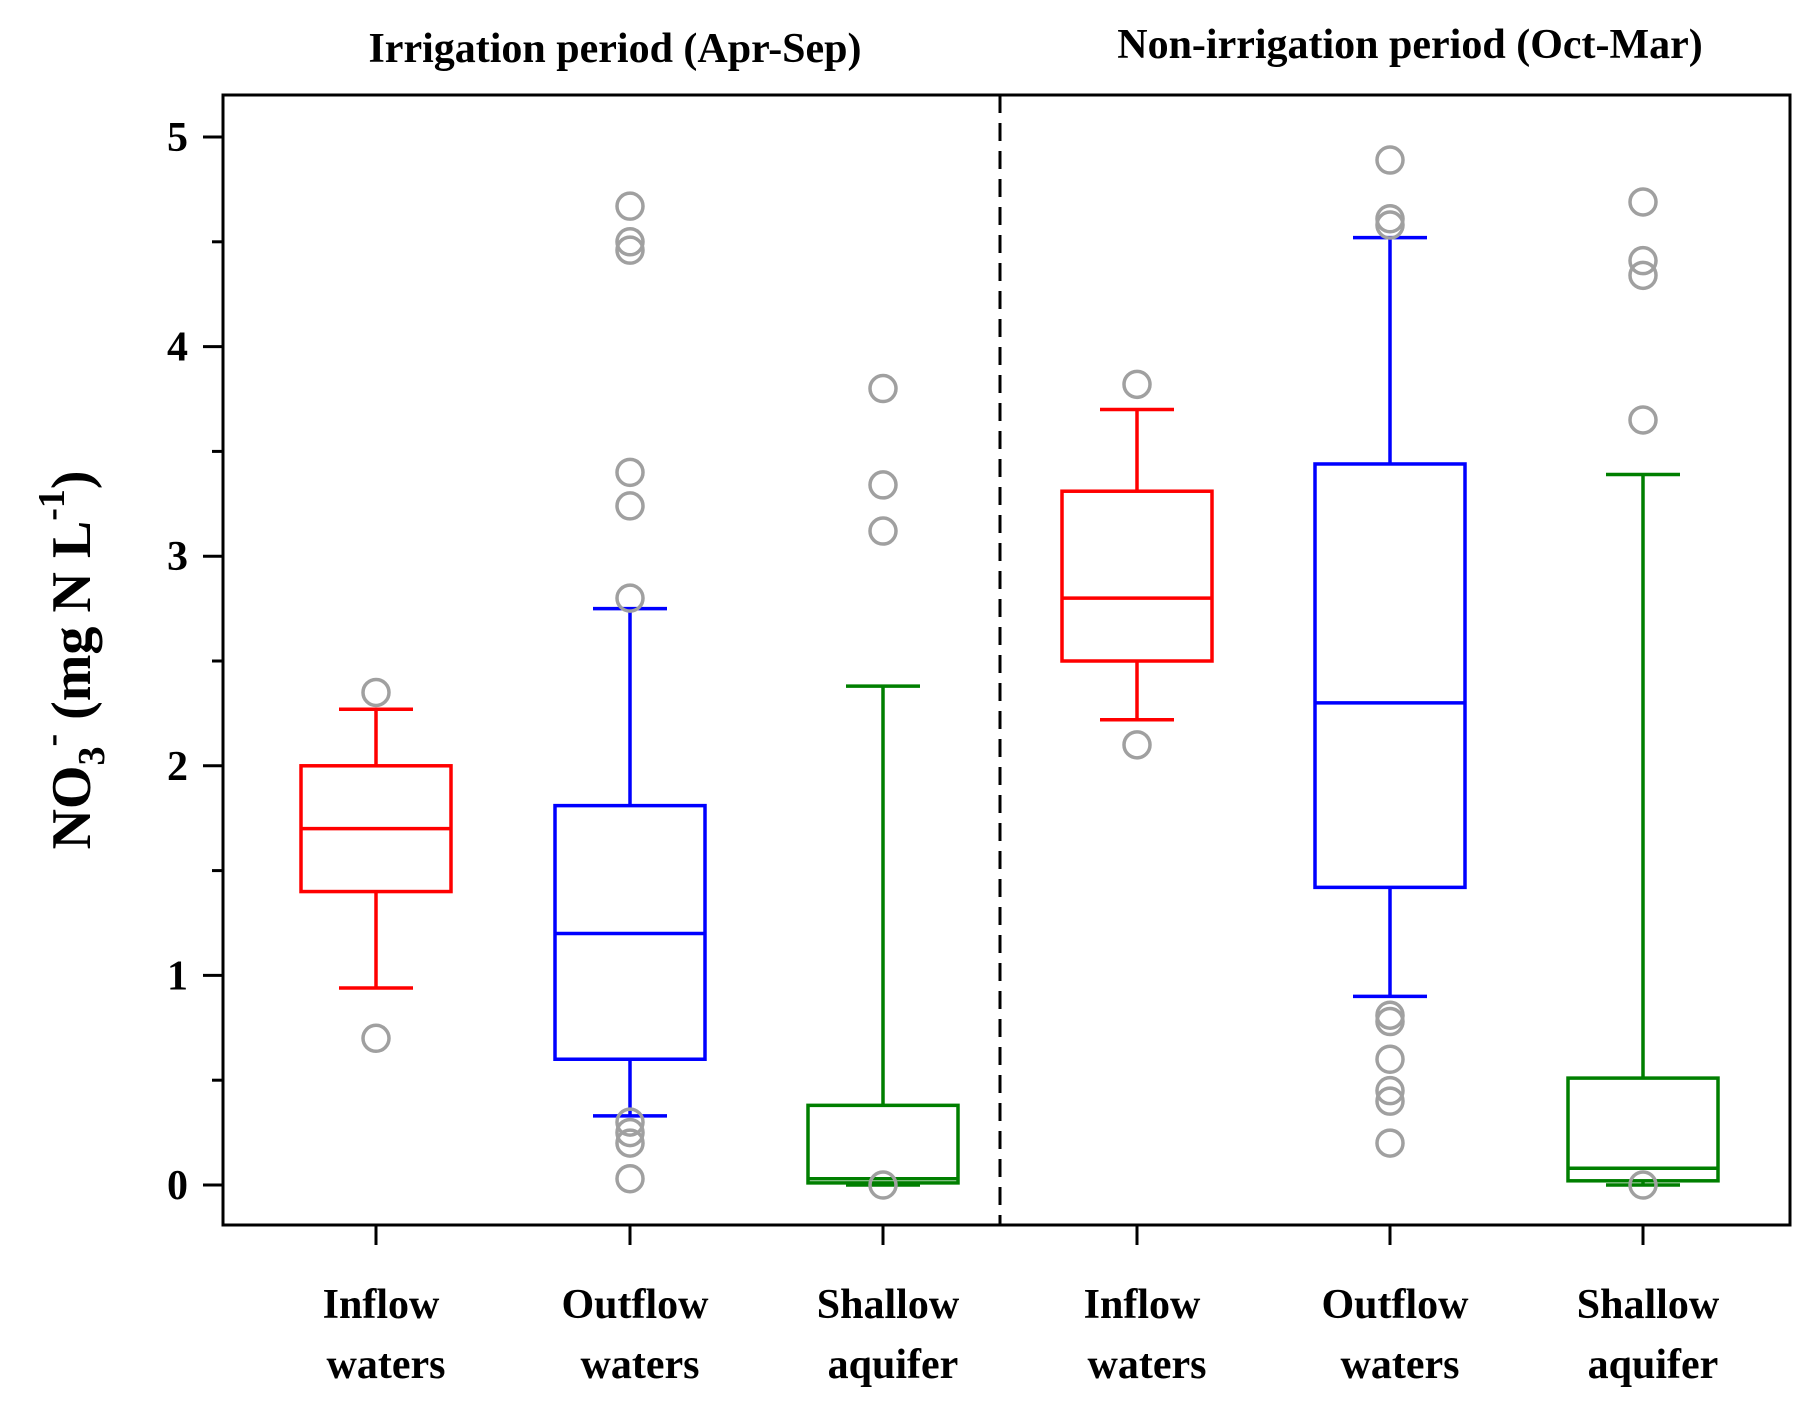  I want to click on box-outflow-irrigation, so click(630, 692).